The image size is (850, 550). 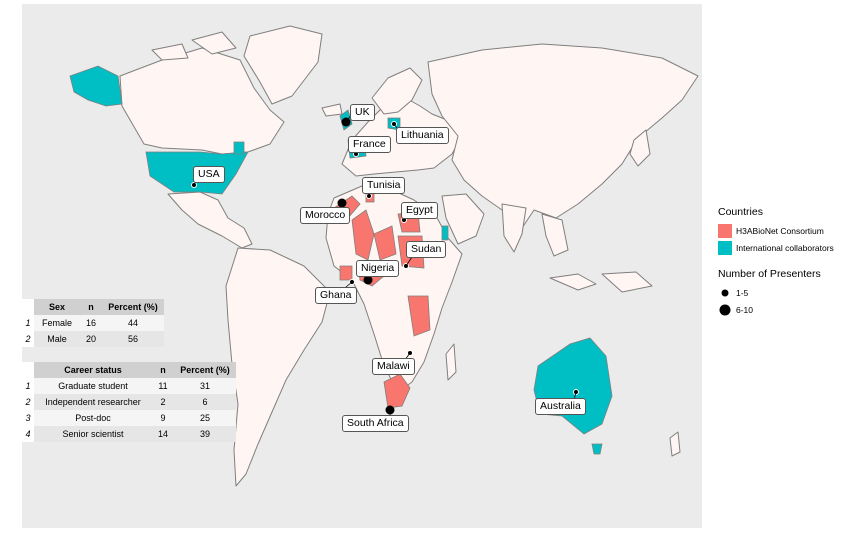 I want to click on career-pct-header: Percent (%), so click(x=205, y=370).